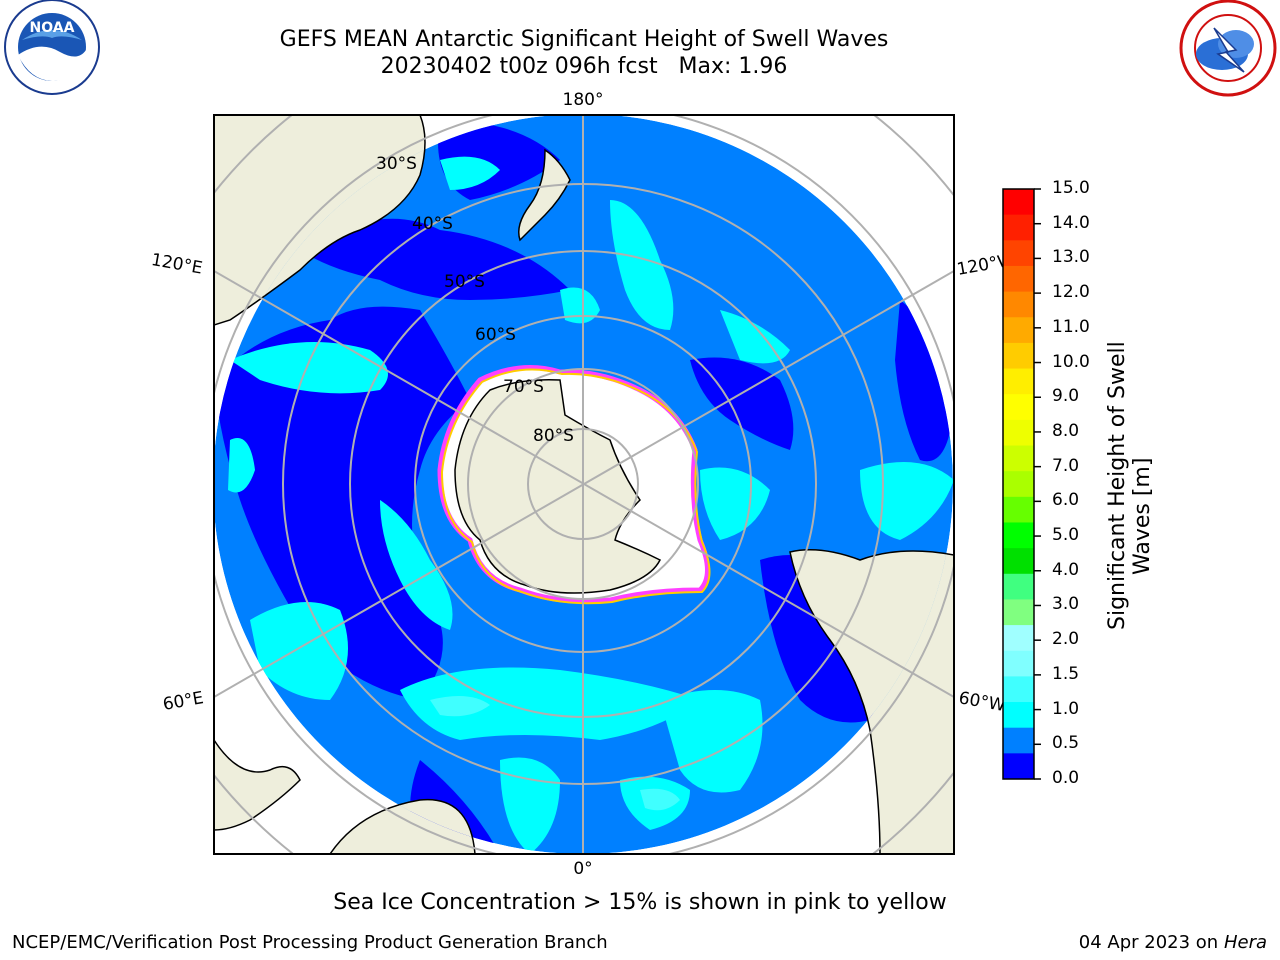 Image resolution: width=1280 pixels, height=960 pixels. I want to click on lat-label-80s: 80°S, so click(553, 436).